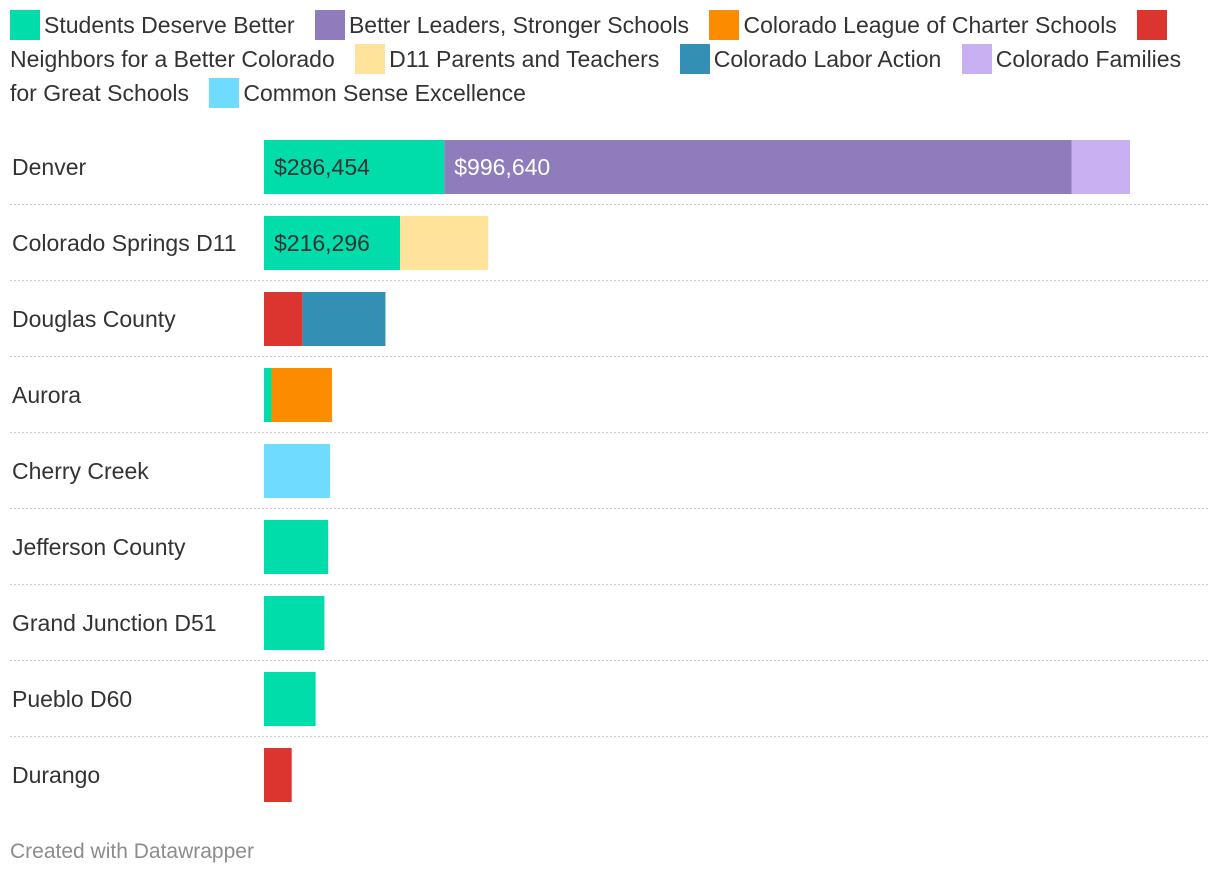  What do you see at coordinates (590, 41) in the screenshot?
I see `legend-item: Neighbors for a Better Colorado` at bounding box center [590, 41].